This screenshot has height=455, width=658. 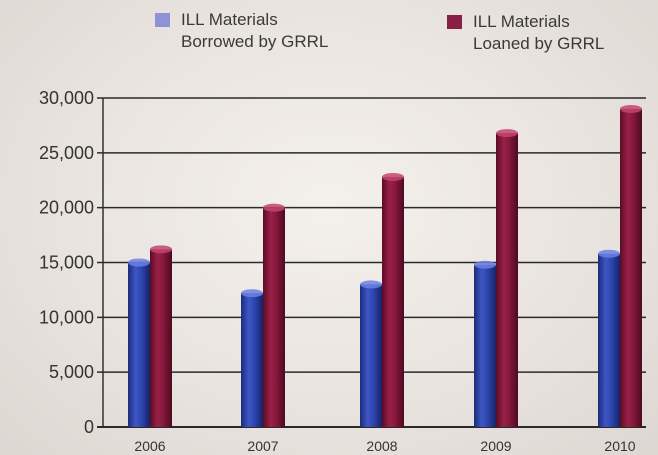 What do you see at coordinates (521, 21) in the screenshot?
I see `legend-label-loaned-line1: ILL Materials` at bounding box center [521, 21].